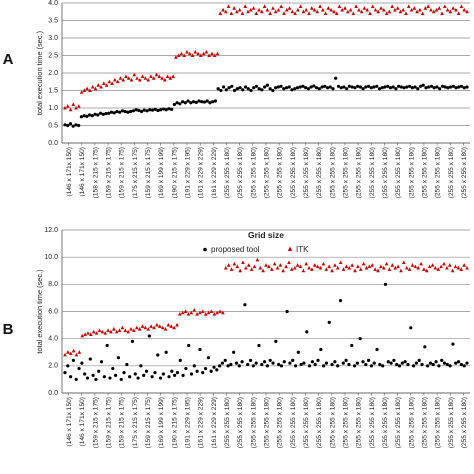 This screenshot has height=474, width=474. I want to click on x-tick-label: (190 x 215 x 175), so click(174, 422).